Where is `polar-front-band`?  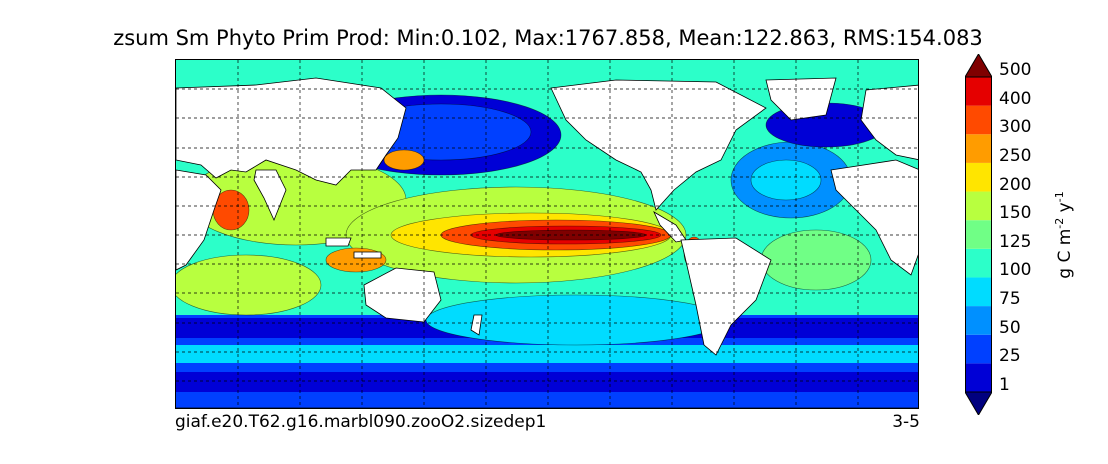
polar-front-band is located at coordinates (547, 354).